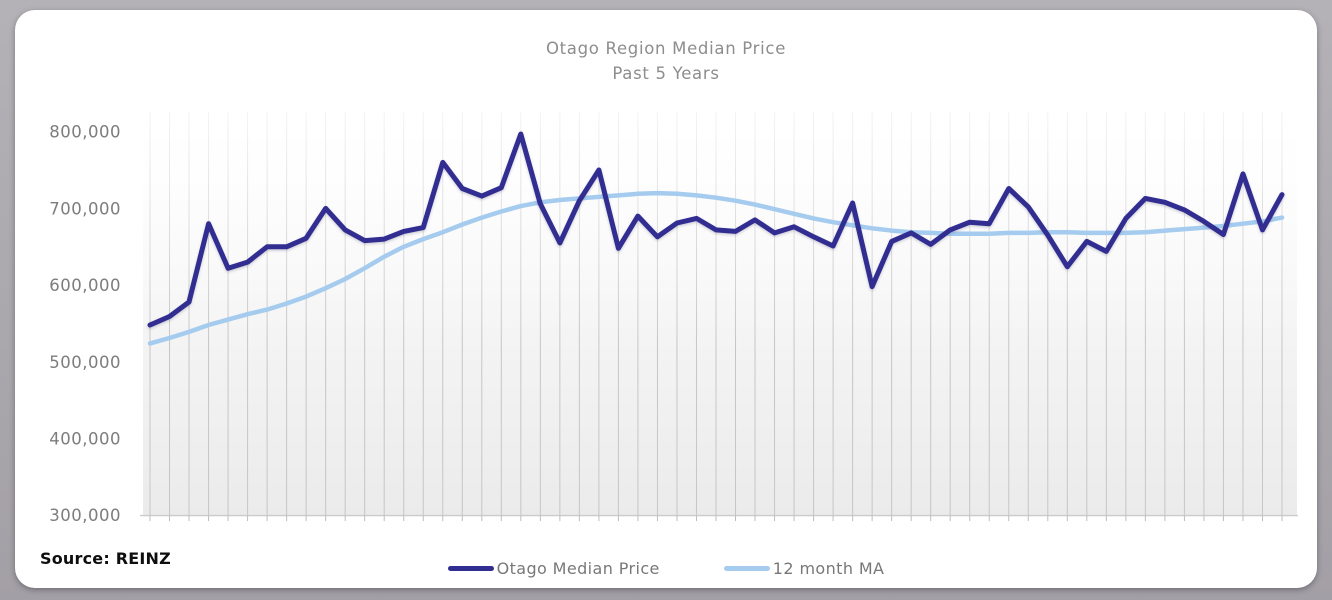 The image size is (1332, 600). What do you see at coordinates (85, 285) in the screenshot?
I see `y-tick-label: 600,000` at bounding box center [85, 285].